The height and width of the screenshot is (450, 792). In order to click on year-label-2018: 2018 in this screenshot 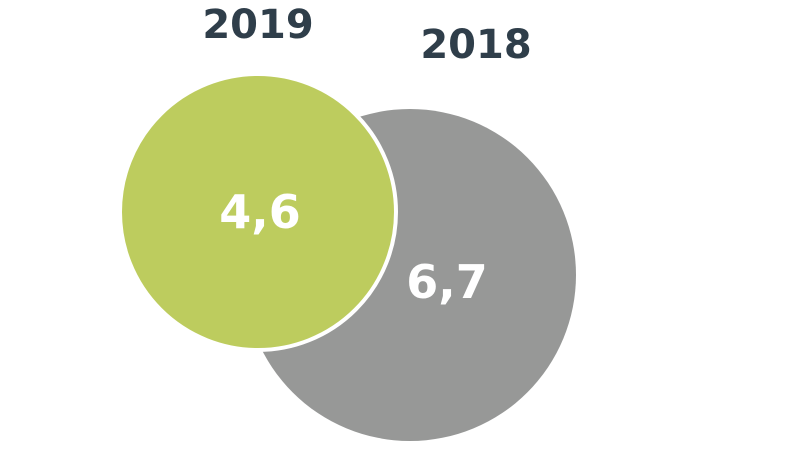, I will do `click(475, 45)`.